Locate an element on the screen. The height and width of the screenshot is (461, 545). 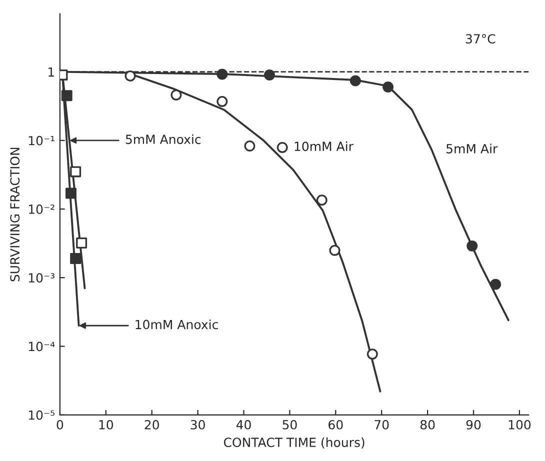
x-tick-label: 20 is located at coordinates (151, 425).